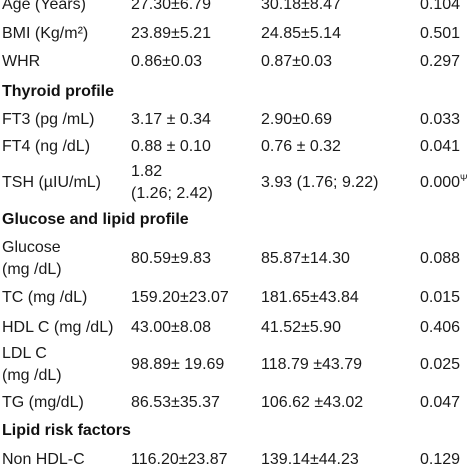 The image size is (474, 474). What do you see at coordinates (305, 258) in the screenshot?
I see `group2-value: 85.87±14.30` at bounding box center [305, 258].